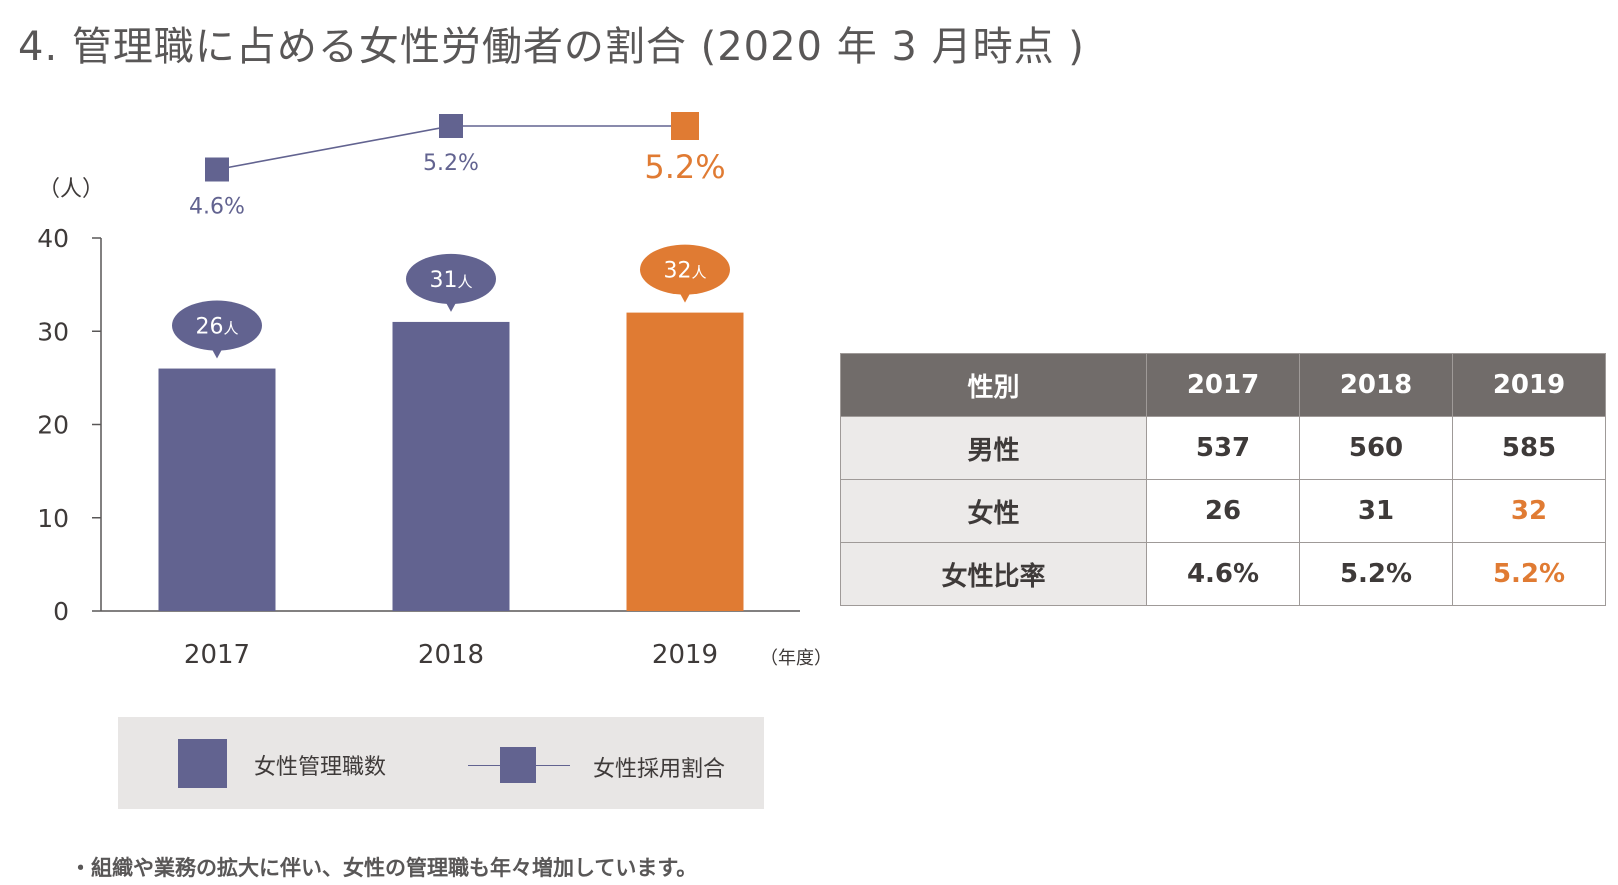 This screenshot has height=885, width=1618. I want to click on table-header-cell: 2019, so click(1529, 385).